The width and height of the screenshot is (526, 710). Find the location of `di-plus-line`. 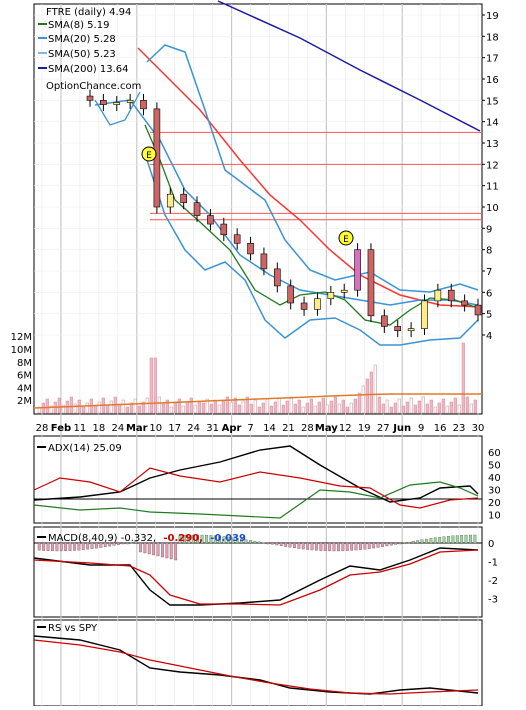

di-plus-line is located at coordinates (256, 488).